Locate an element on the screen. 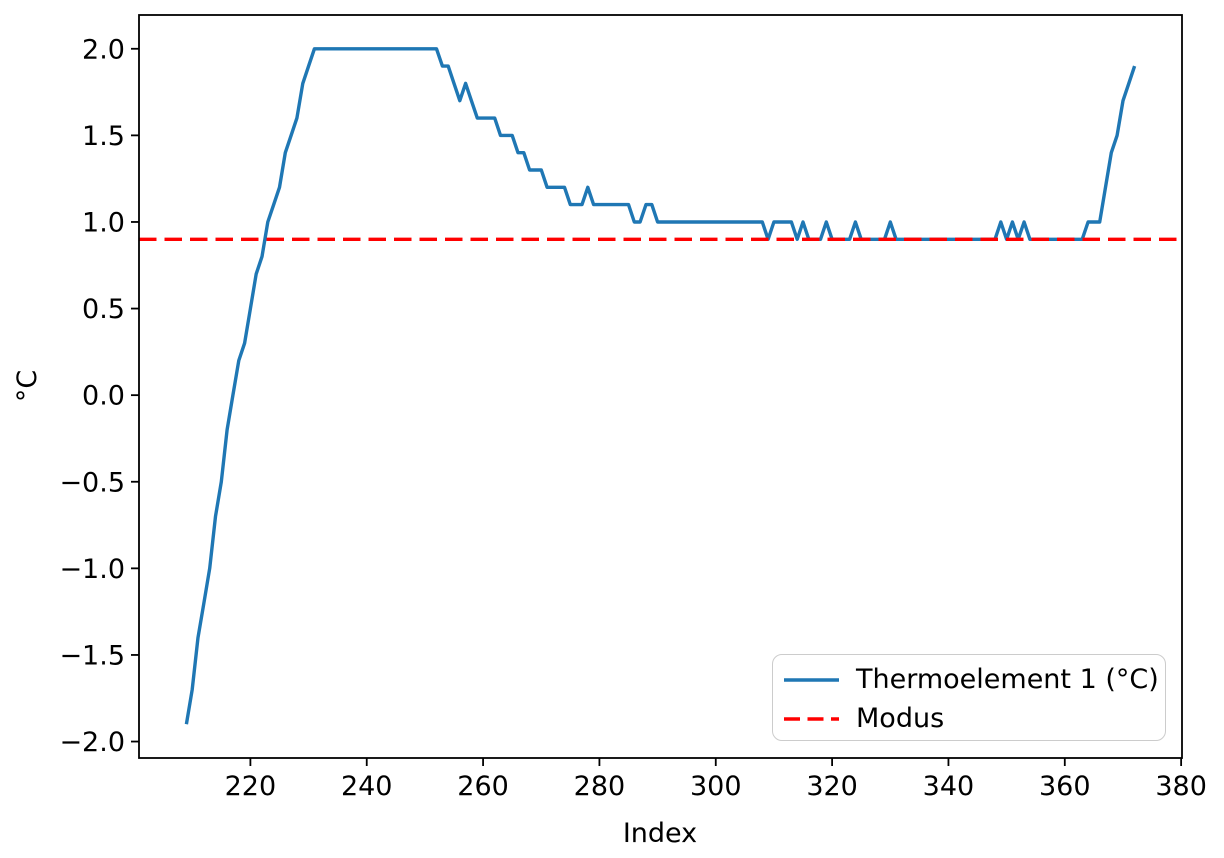  y-tick-label: 2.0 is located at coordinates (103, 49).